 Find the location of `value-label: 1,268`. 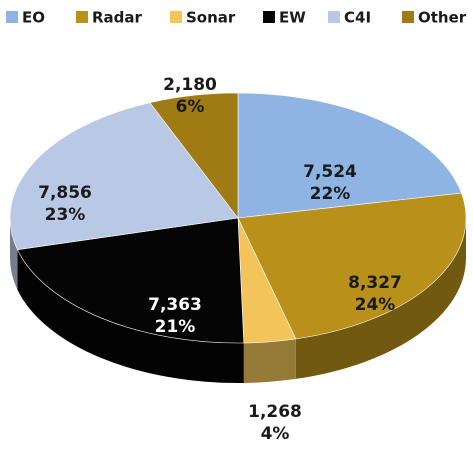

value-label: 1,268 is located at coordinates (275, 412).